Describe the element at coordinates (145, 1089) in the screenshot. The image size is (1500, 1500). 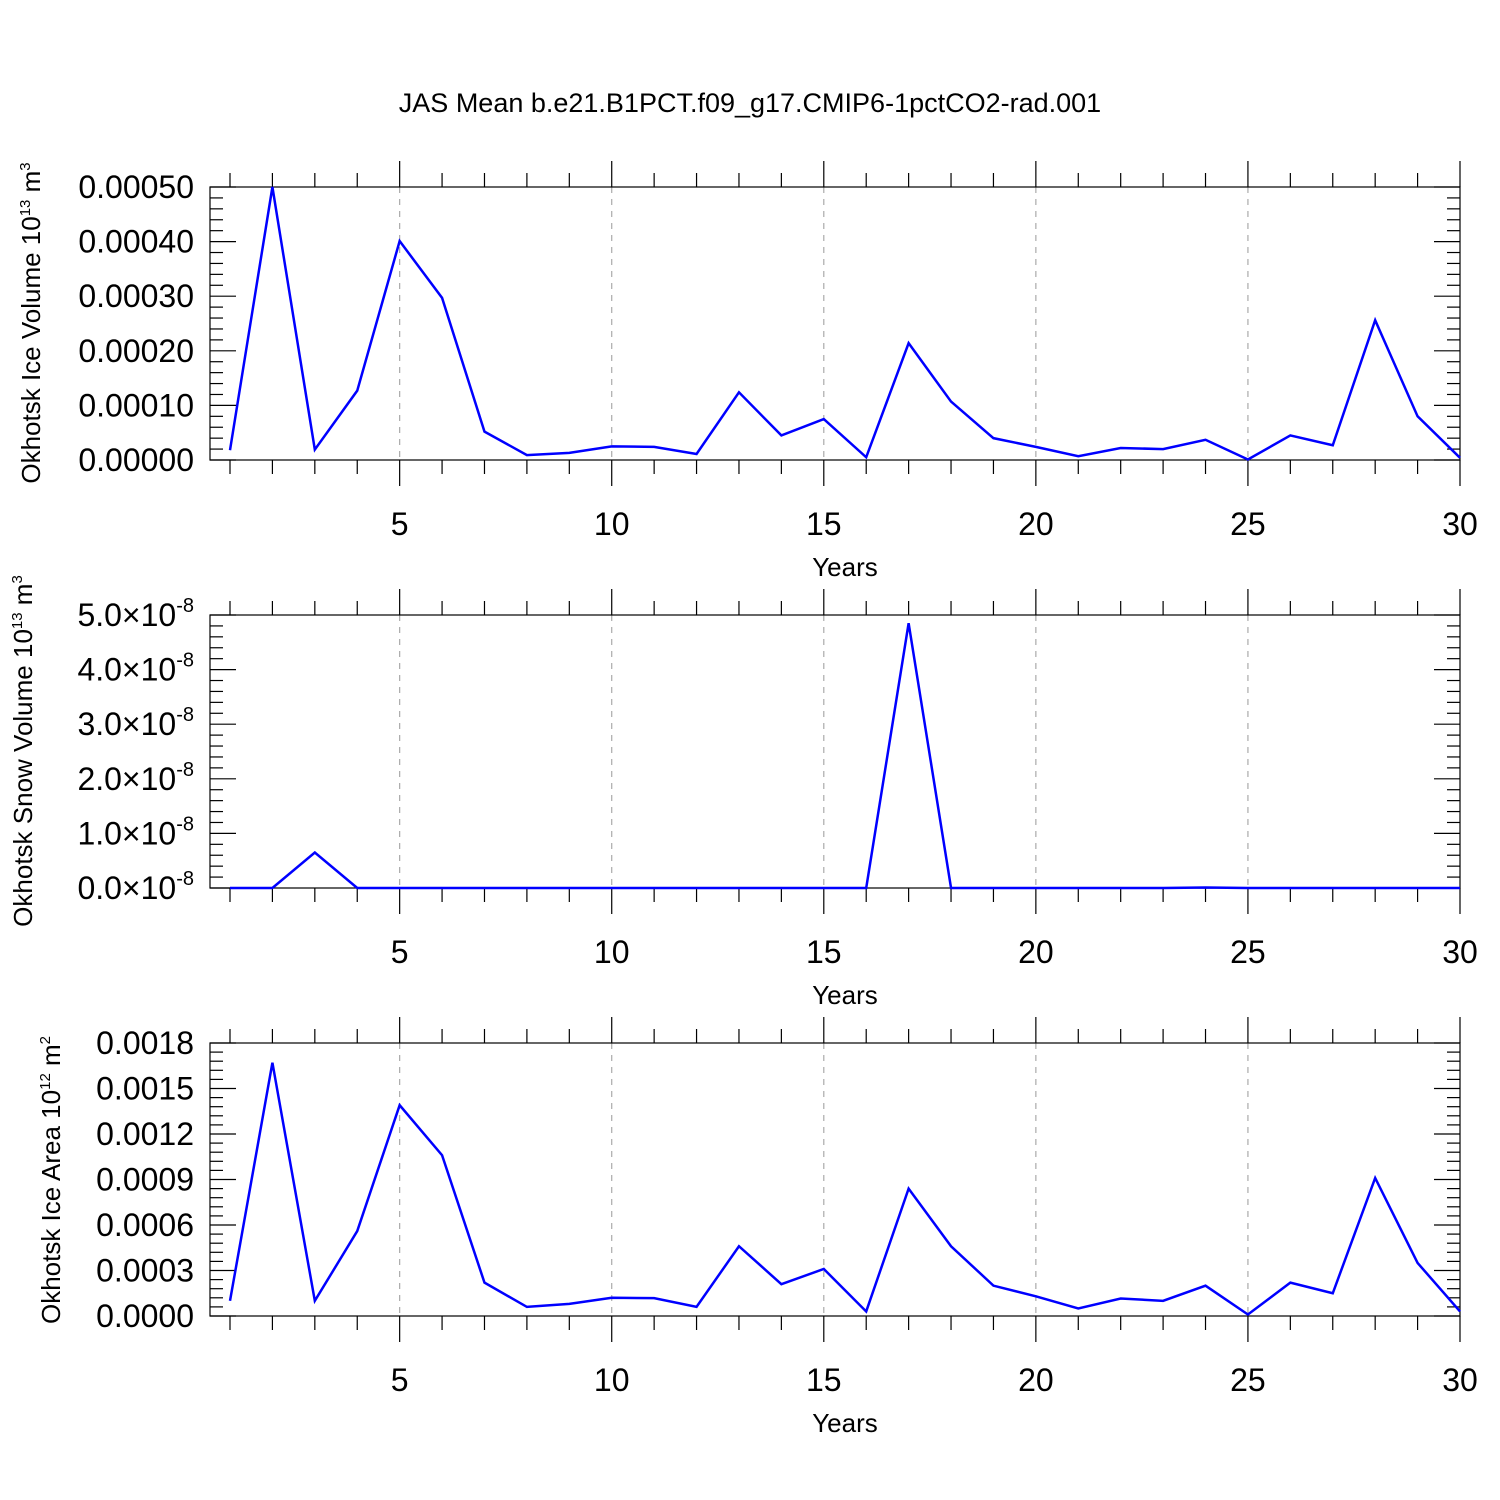
I see `y-tick-label: 0.0015` at that location.